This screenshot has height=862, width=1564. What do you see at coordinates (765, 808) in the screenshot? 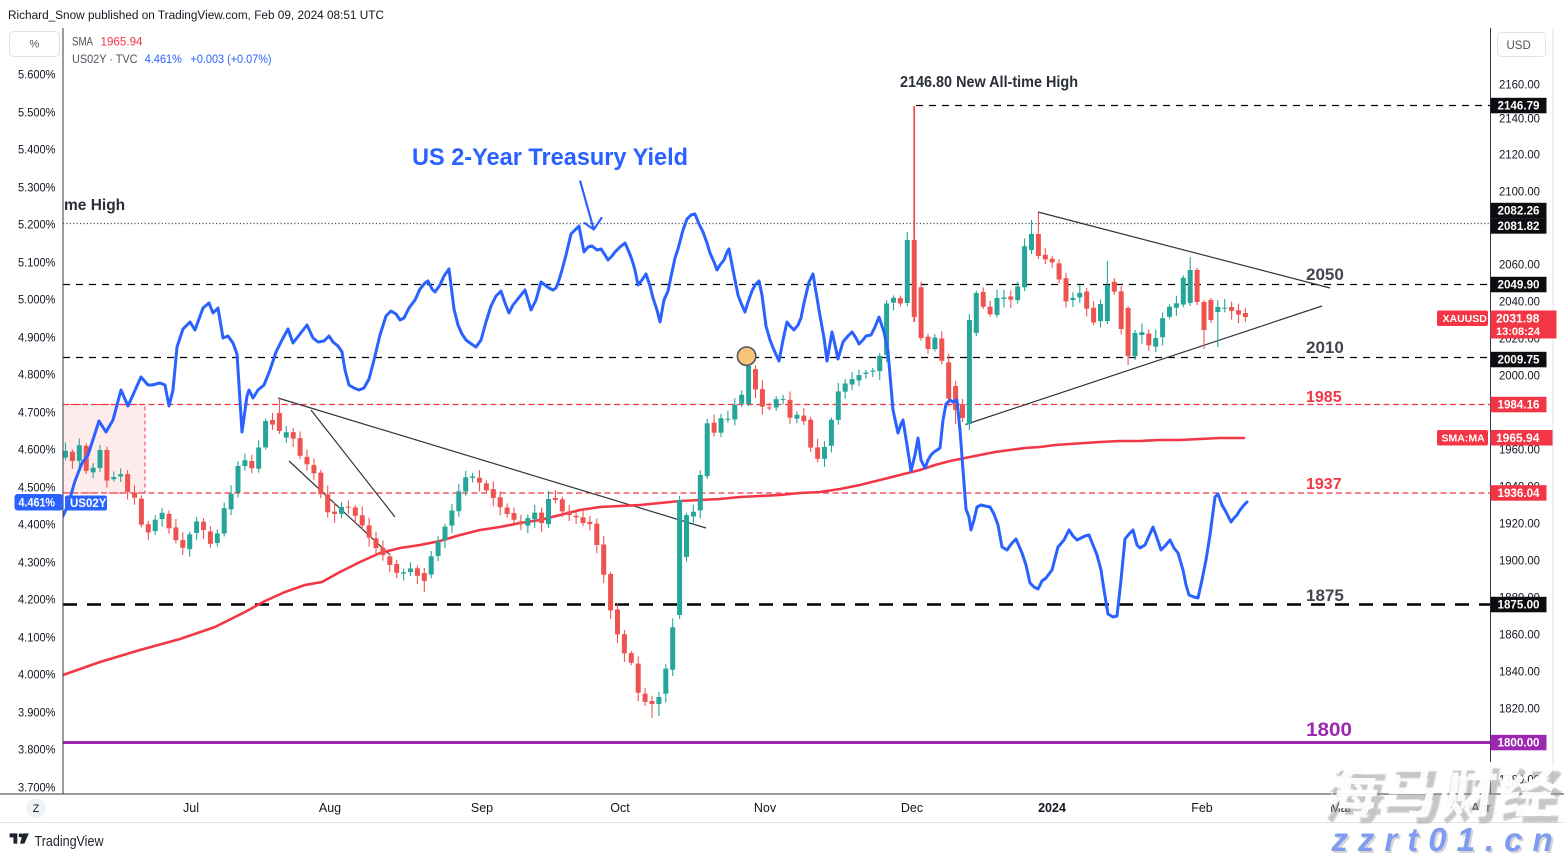
I see `svg-text: Nov` at bounding box center [765, 808].